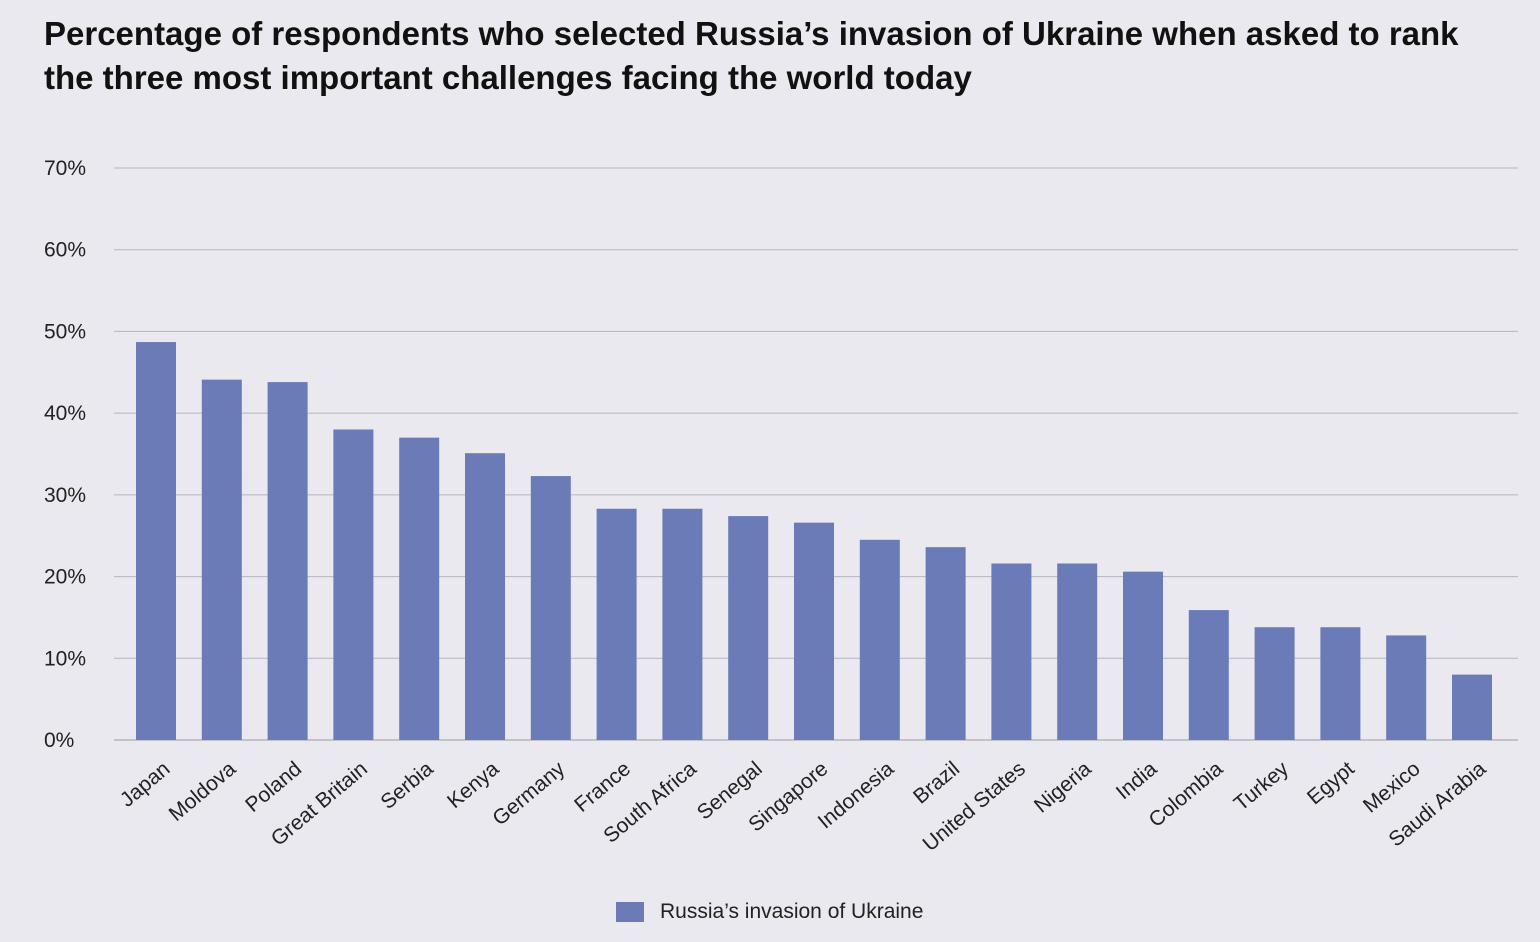 Image resolution: width=1540 pixels, height=942 pixels. What do you see at coordinates (473, 785) in the screenshot?
I see `x-category-label: Kenya` at bounding box center [473, 785].